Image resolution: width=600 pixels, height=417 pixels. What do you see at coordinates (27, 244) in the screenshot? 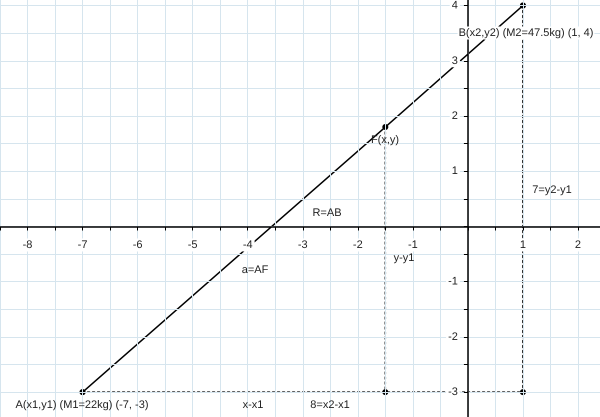
I see `x-tick-label: -8` at bounding box center [27, 244].